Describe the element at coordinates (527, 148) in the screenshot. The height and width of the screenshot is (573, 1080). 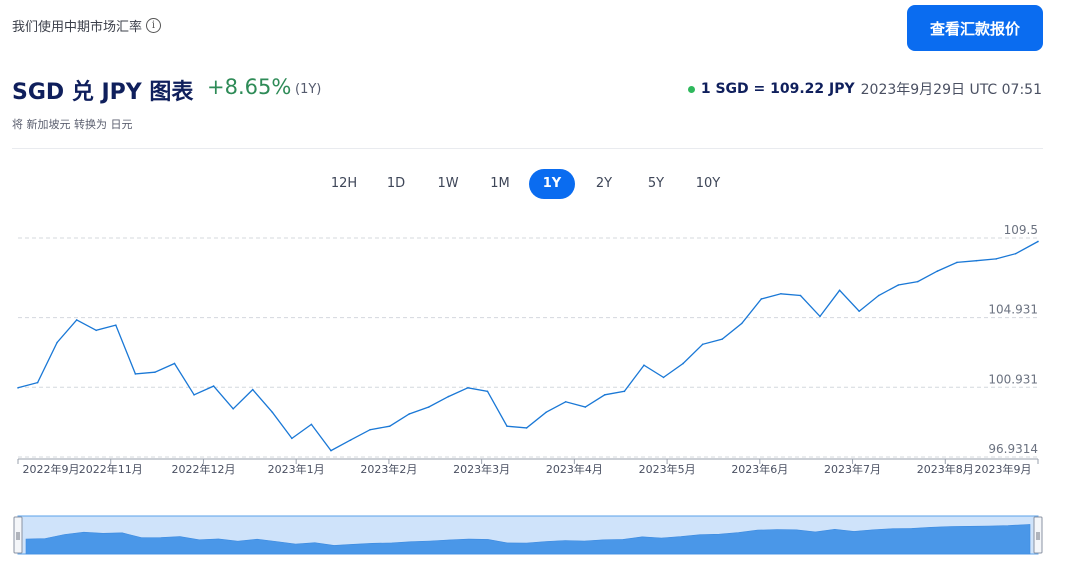
I see `divider` at that location.